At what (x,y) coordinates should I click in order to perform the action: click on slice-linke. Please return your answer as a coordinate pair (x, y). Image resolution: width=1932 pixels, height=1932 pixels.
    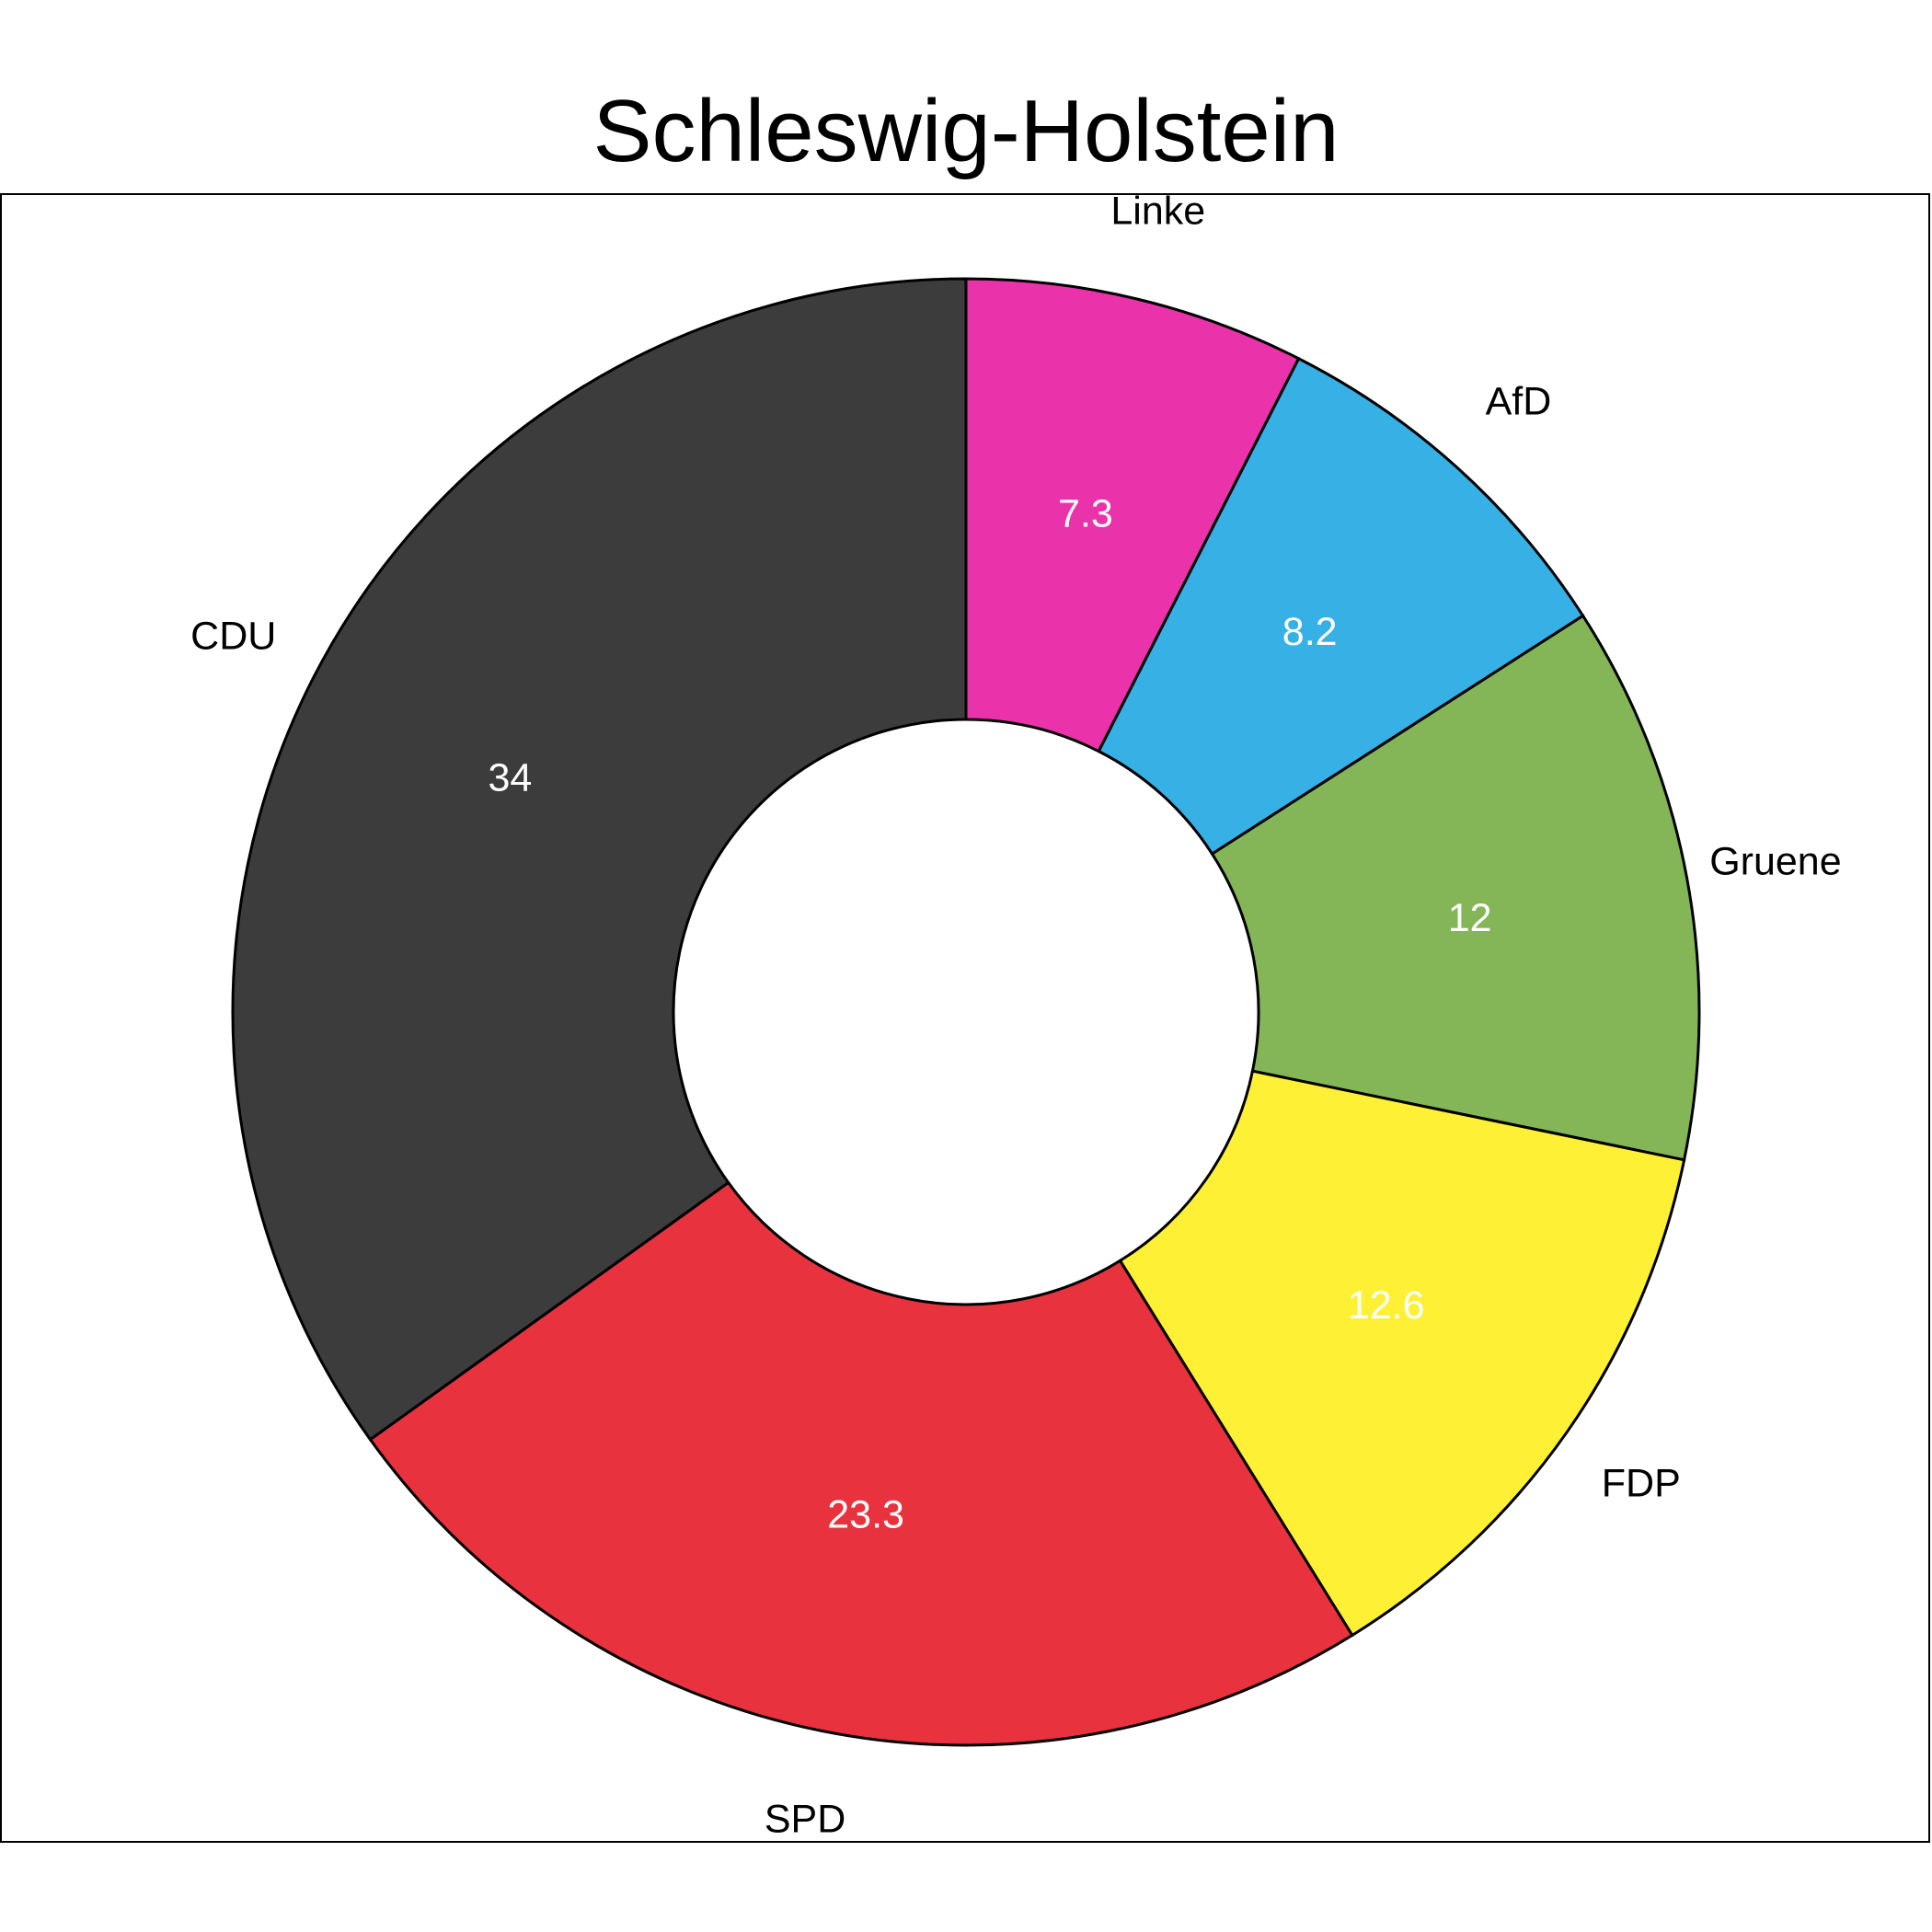
    Looking at the image, I should click on (1132, 515).